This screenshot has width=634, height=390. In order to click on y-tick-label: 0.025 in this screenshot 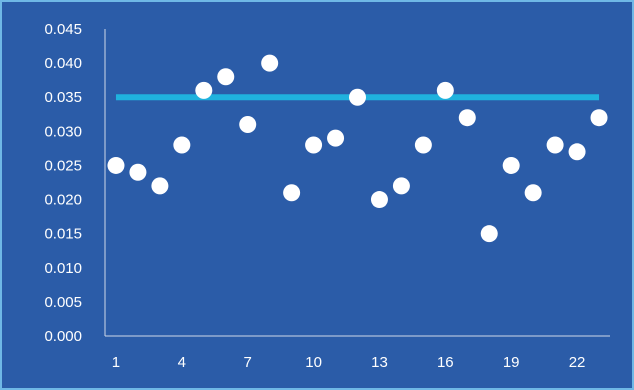, I will do `click(63, 165)`.